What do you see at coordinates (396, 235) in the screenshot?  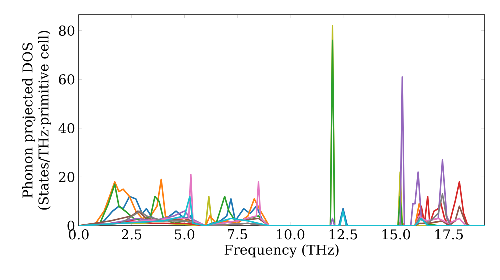 I see `x-tick-label: 15.0` at bounding box center [396, 235].